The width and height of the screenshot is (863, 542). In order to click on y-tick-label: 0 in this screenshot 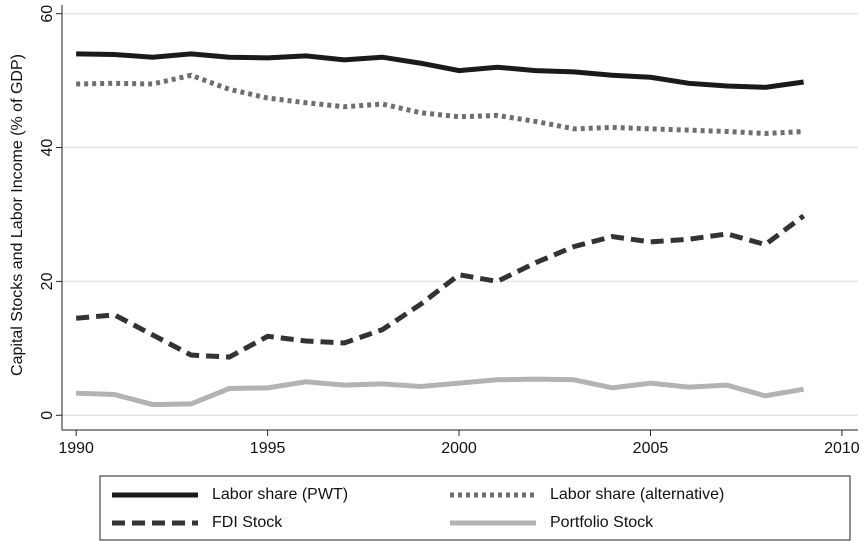, I will do `click(47, 415)`.